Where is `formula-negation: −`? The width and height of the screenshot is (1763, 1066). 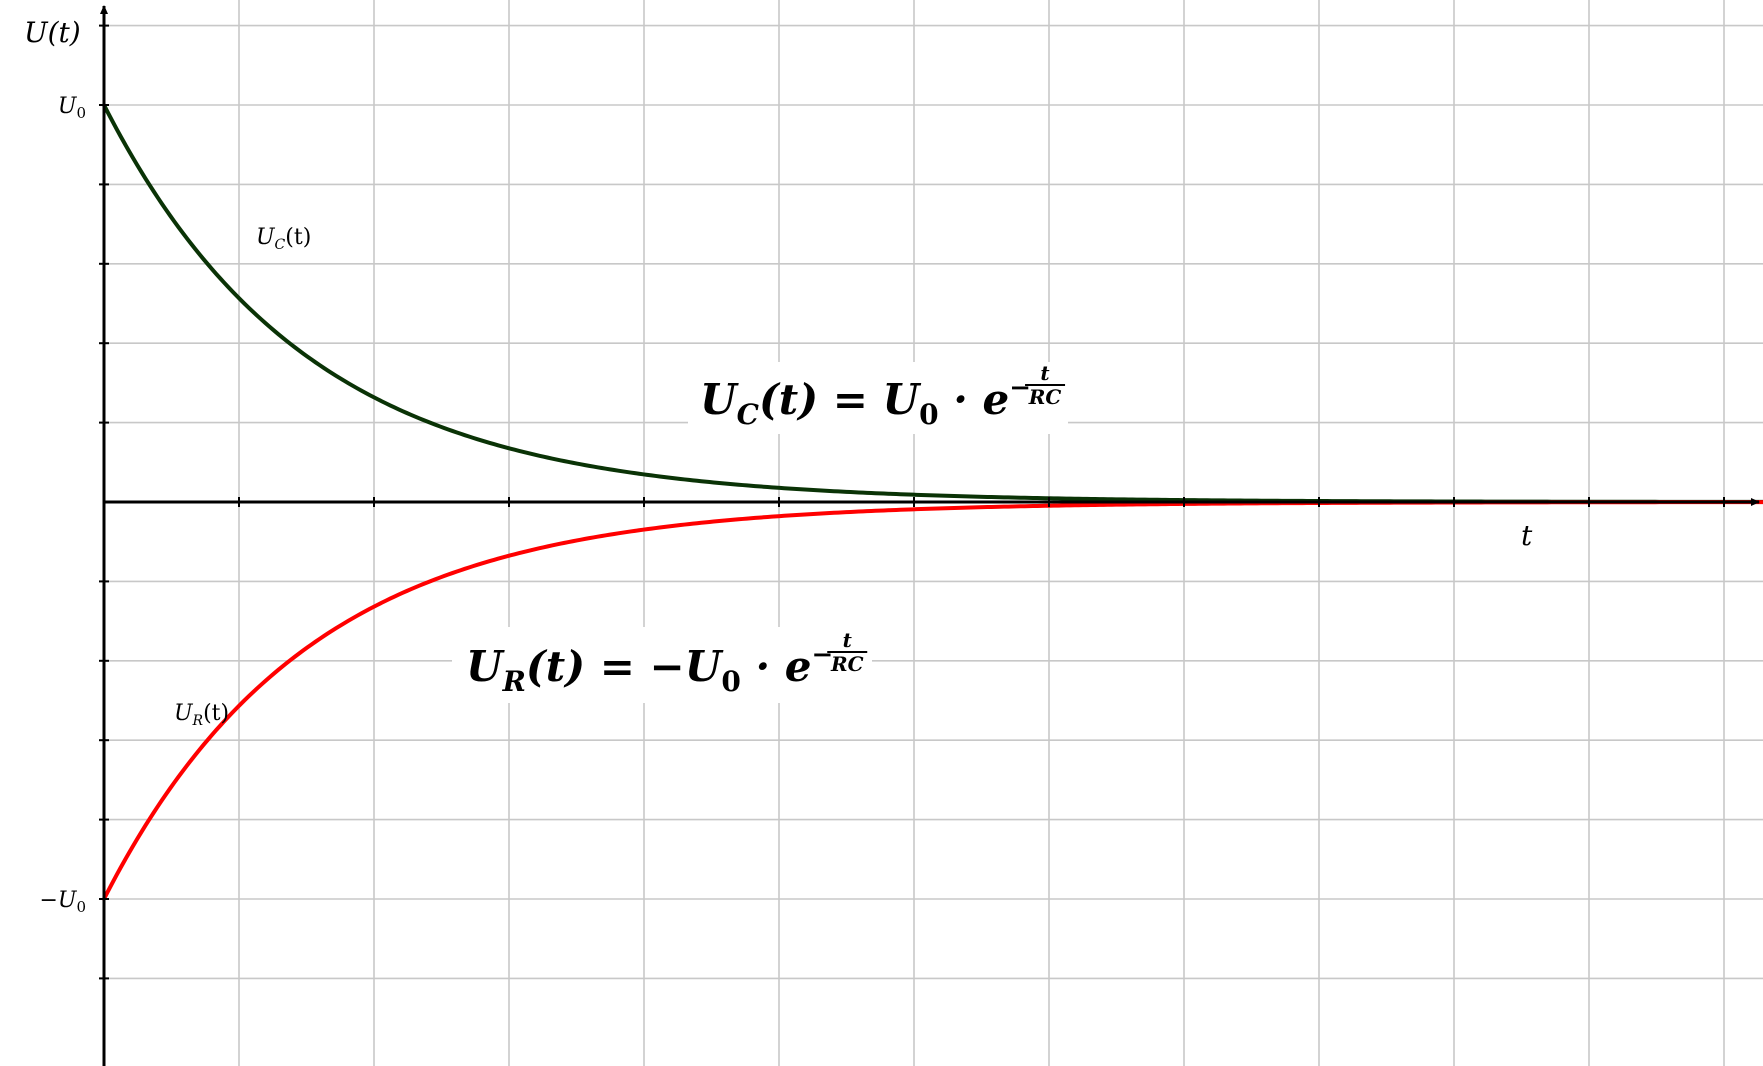
formula-negation: − is located at coordinates (667, 666).